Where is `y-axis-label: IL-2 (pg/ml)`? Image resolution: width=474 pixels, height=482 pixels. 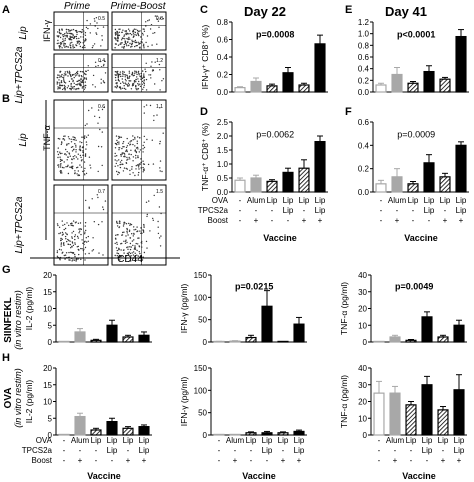
y-axis-label: IL-2 (pg/ml) is located at coordinates (29, 309).